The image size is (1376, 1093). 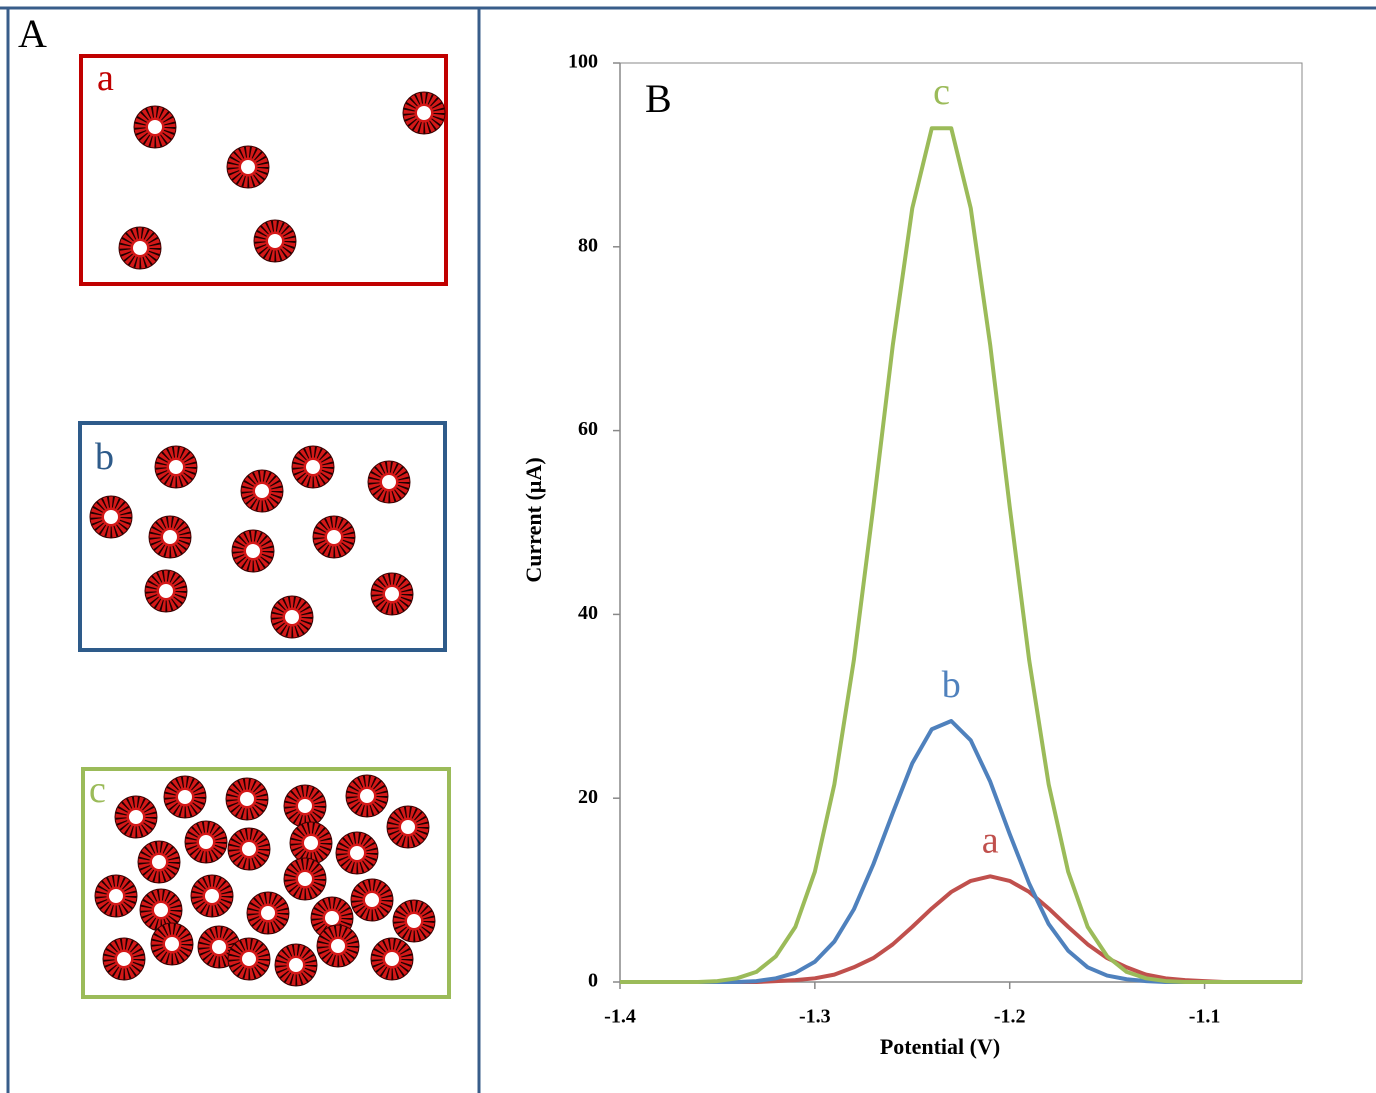 I want to click on box-b, so click(x=262, y=536).